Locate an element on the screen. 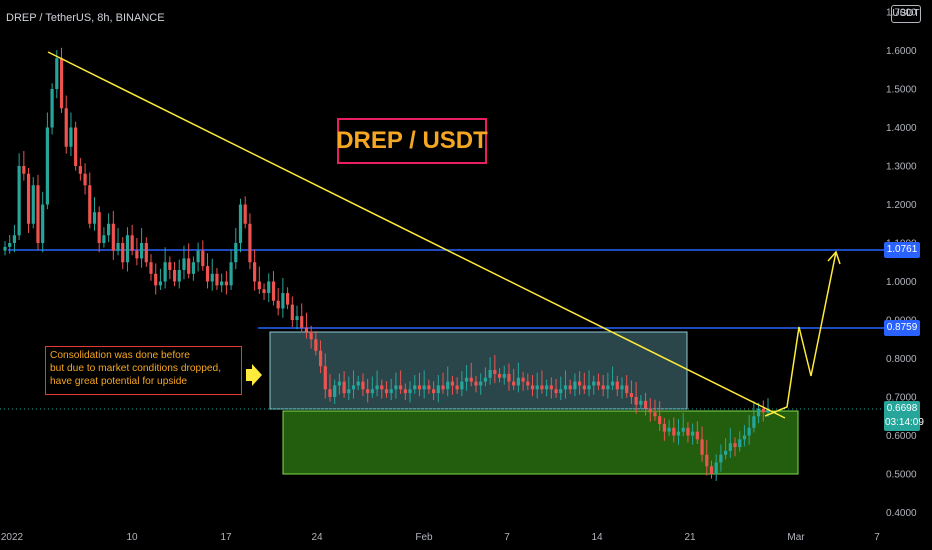  price-tick-label: 1.5000 is located at coordinates (901, 90).